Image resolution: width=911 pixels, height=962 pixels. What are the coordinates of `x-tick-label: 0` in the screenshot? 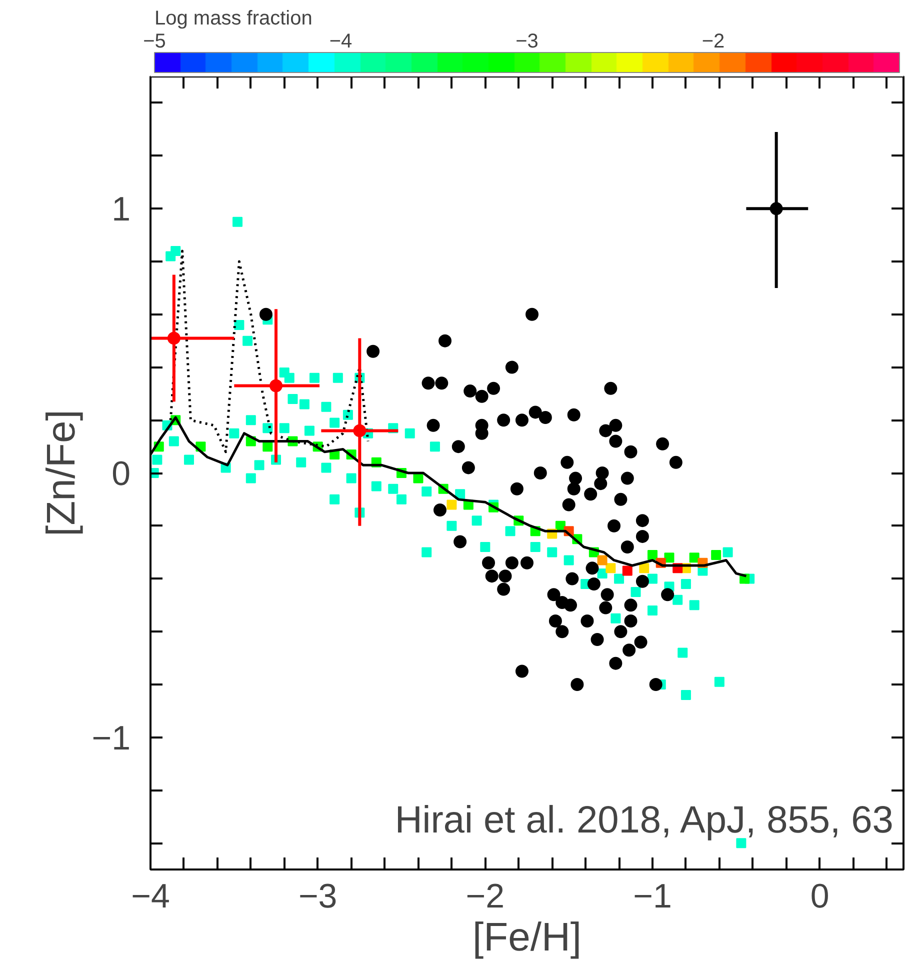 It's located at (820, 897).